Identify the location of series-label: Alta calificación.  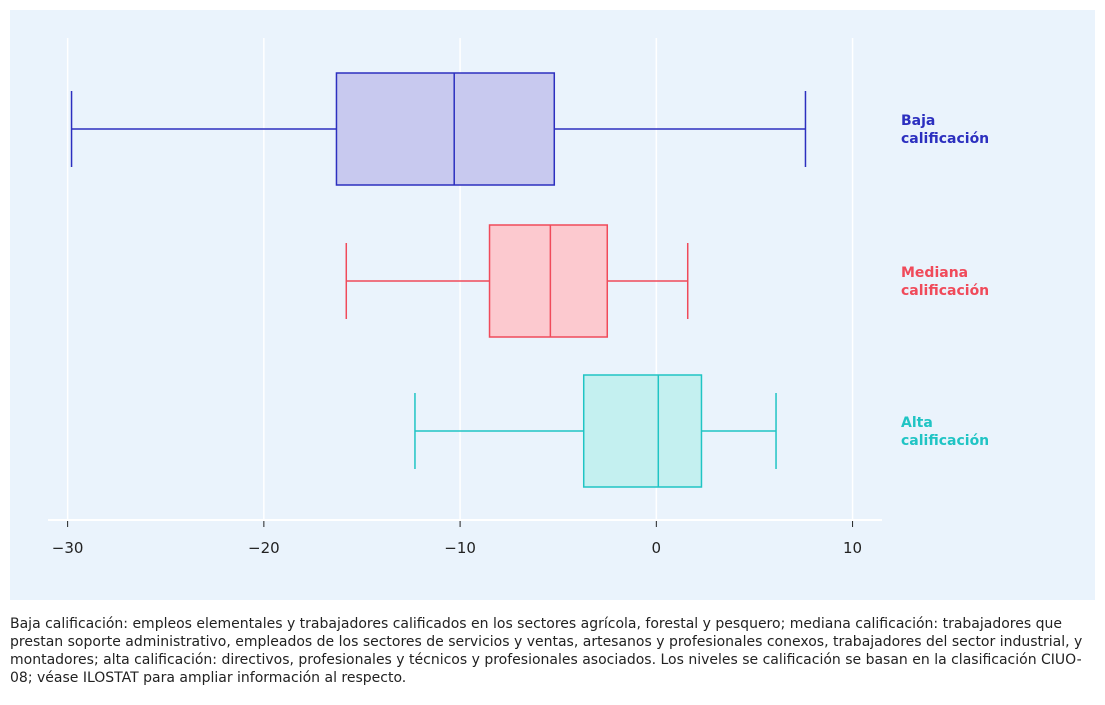
(945, 432).